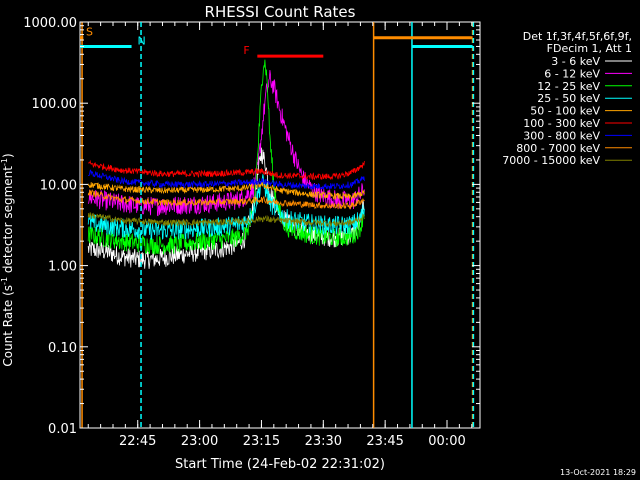  Describe the element at coordinates (558, 148) in the screenshot. I see `legend-entry-label: 800 - 7000 keV` at that location.